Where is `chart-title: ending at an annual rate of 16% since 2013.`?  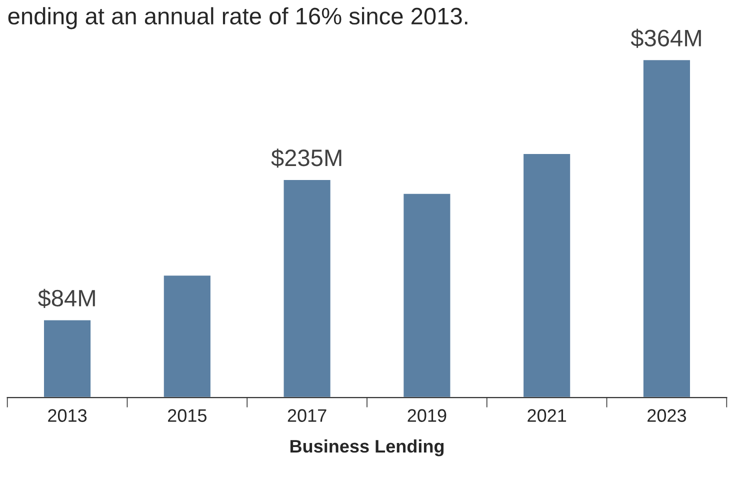 chart-title: ending at an annual rate of 16% since 2013. is located at coordinates (238, 18).